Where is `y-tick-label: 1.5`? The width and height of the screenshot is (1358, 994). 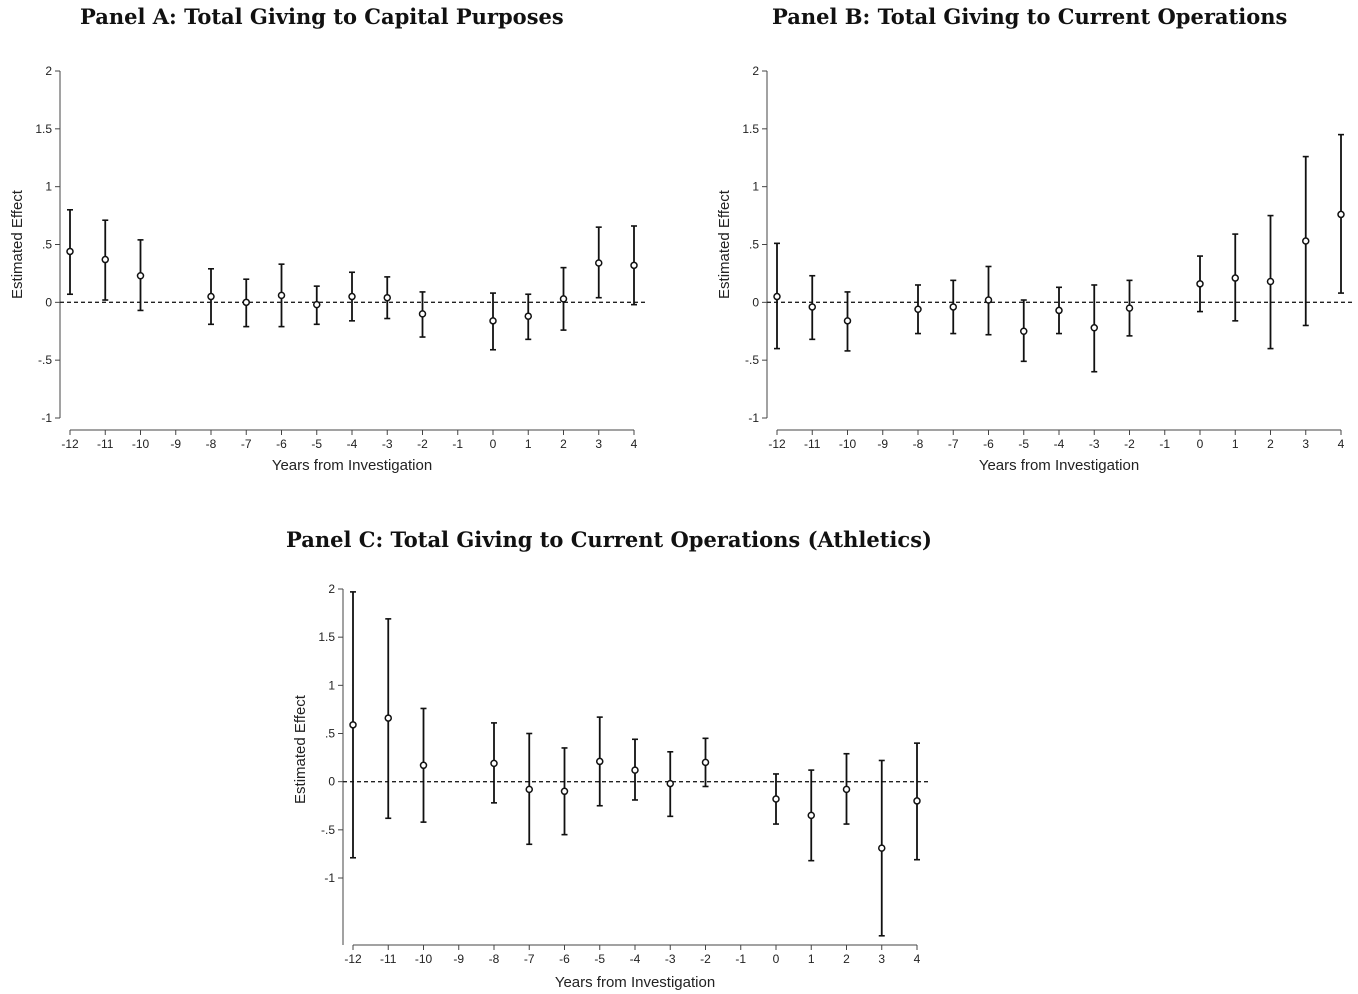
y-tick-label: 1.5 is located at coordinates (43, 129).